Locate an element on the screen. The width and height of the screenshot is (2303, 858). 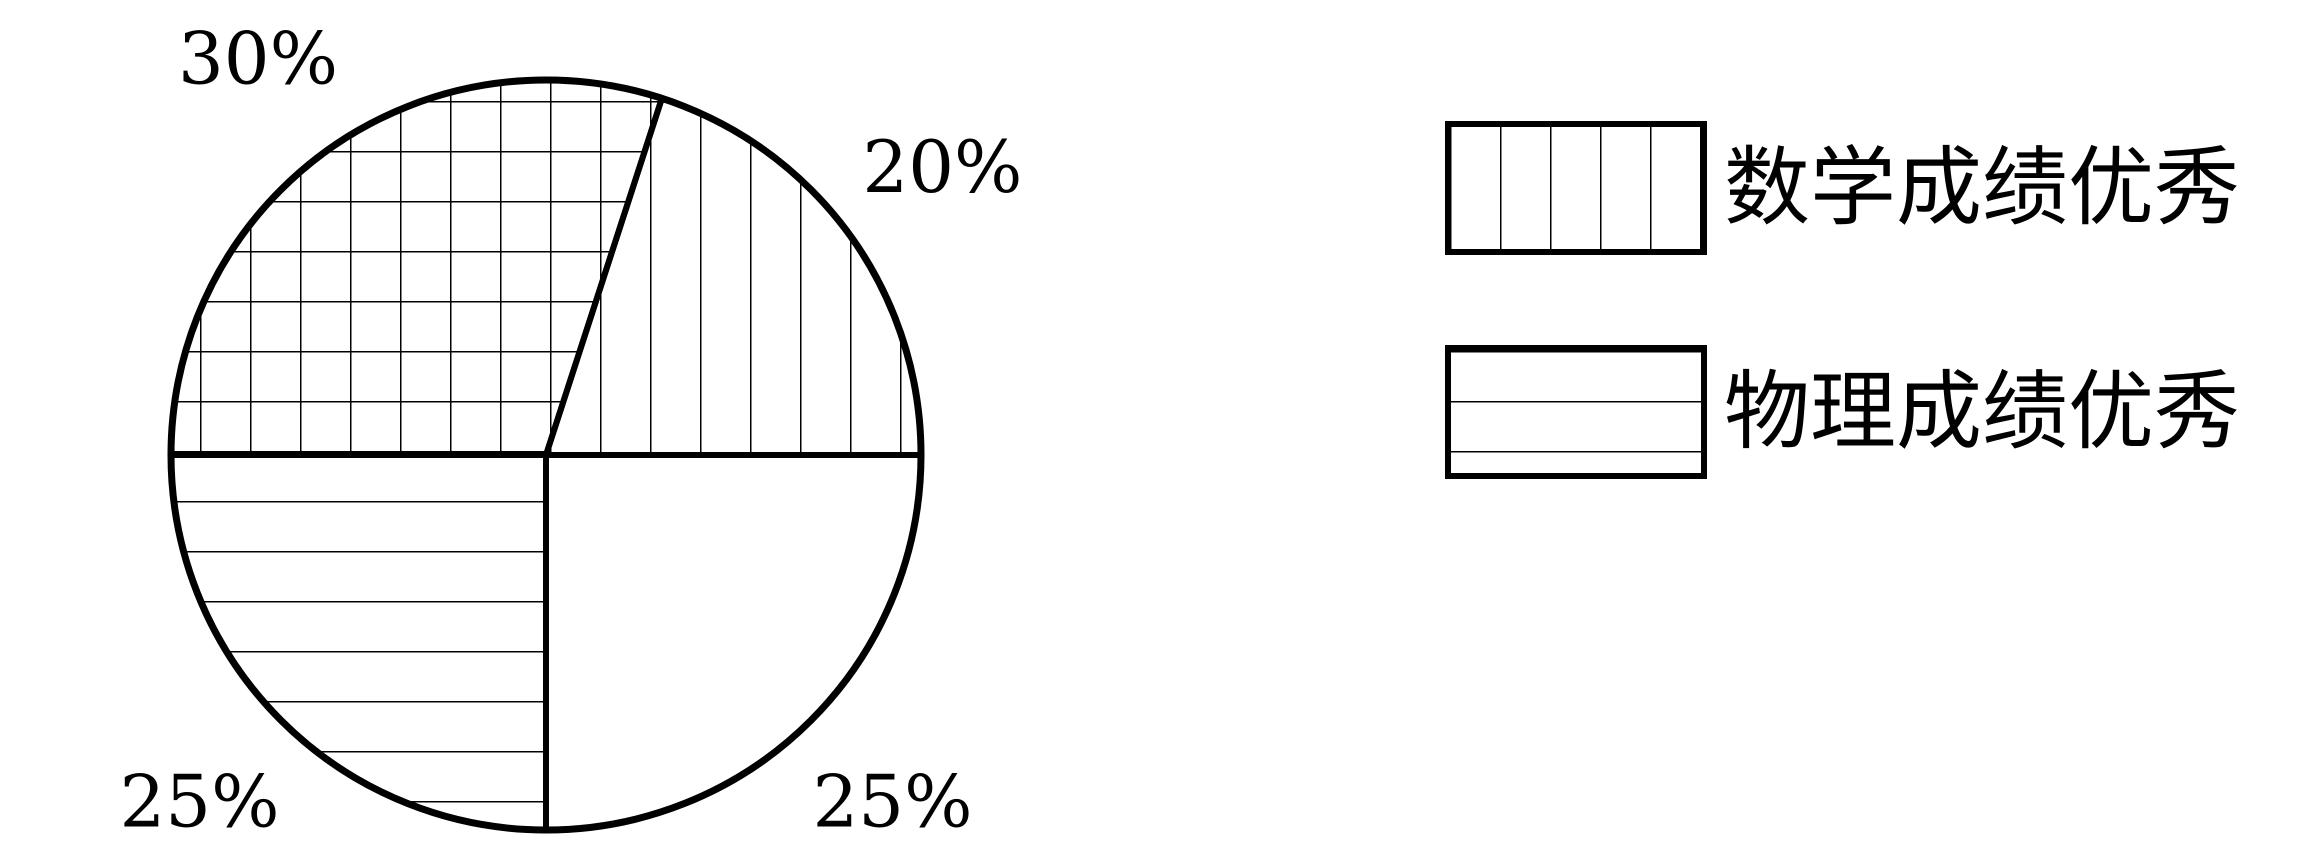
slice-label-0: 20% is located at coordinates (942, 167).